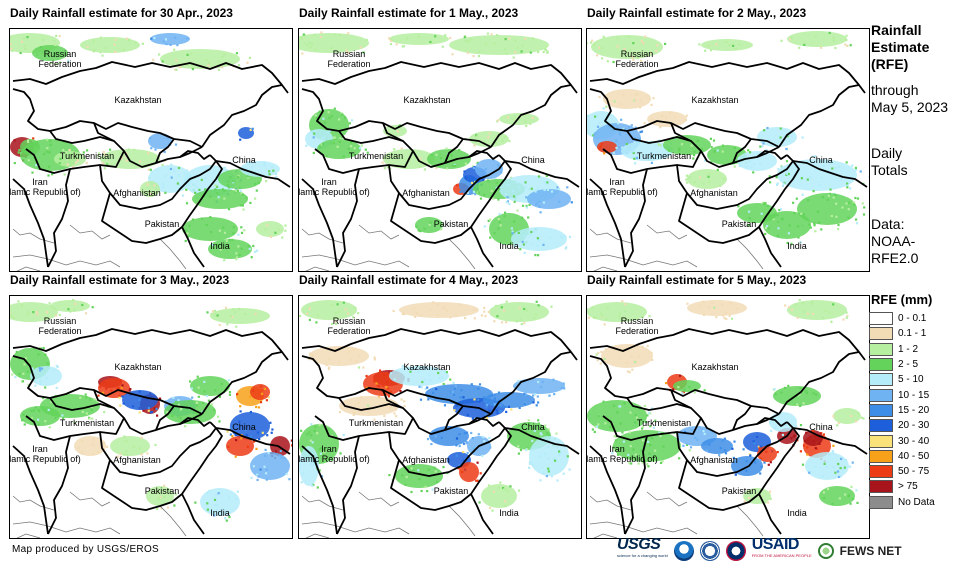  I want to click on legend-swatch, so click(881, 349).